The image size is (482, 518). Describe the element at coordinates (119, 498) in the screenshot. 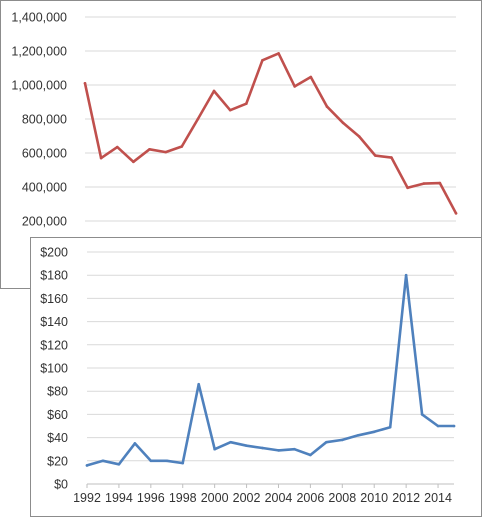

I see `x-tick-label: 1994` at that location.